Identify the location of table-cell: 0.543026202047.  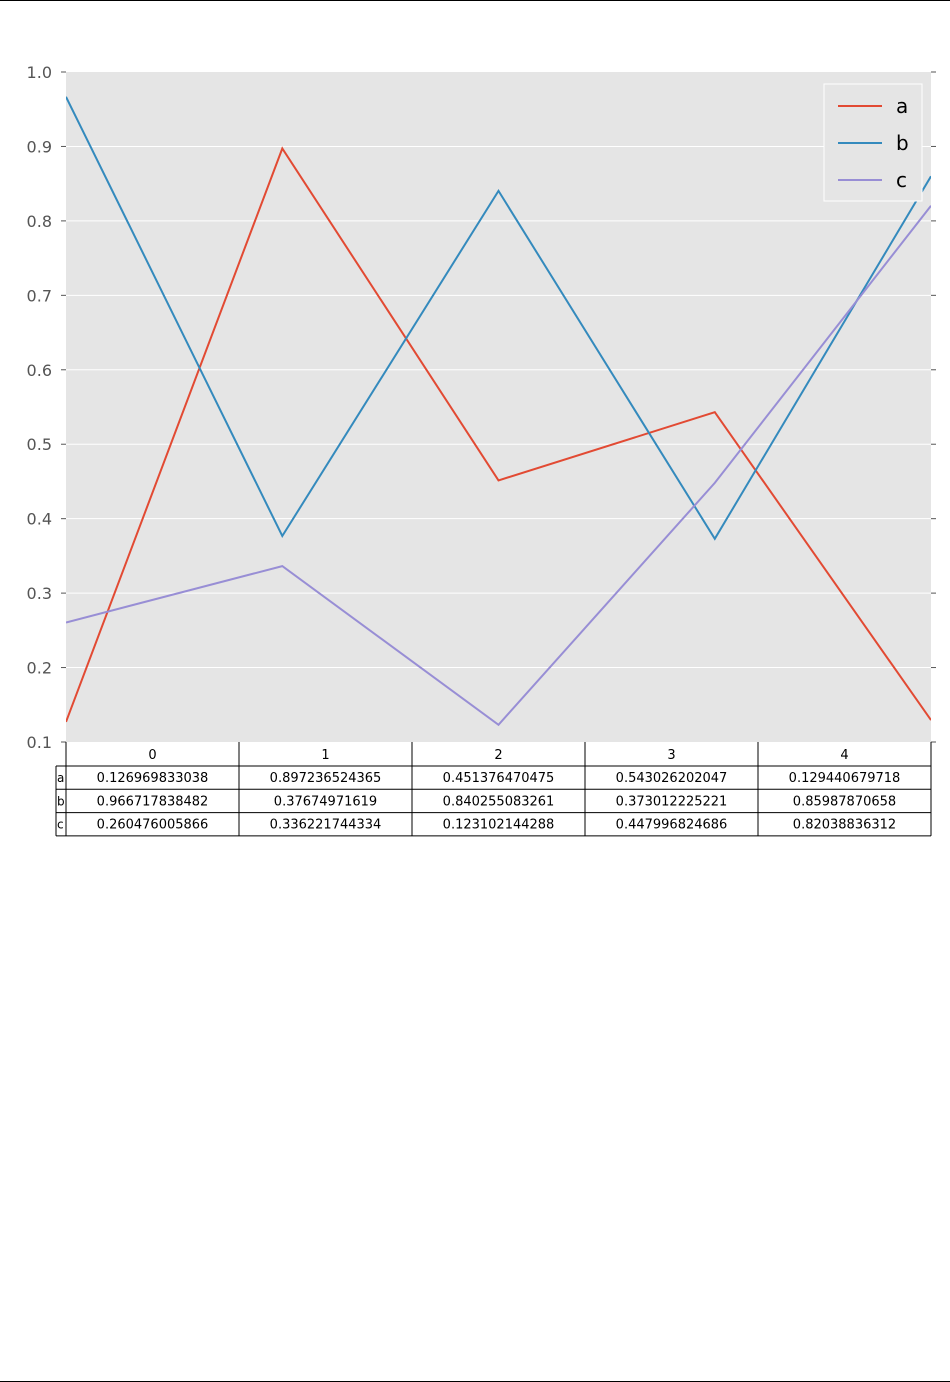
(672, 778).